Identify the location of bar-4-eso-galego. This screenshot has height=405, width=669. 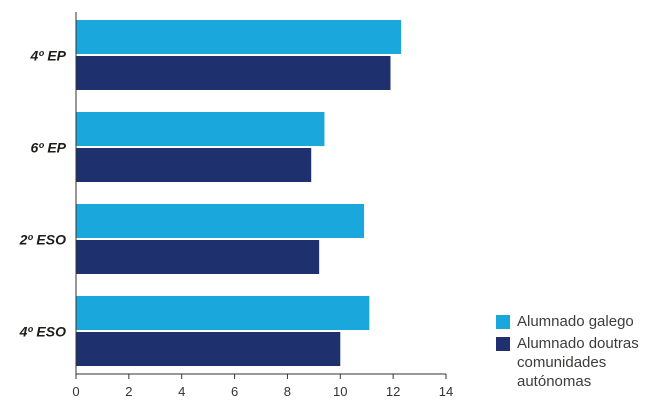
(223, 313).